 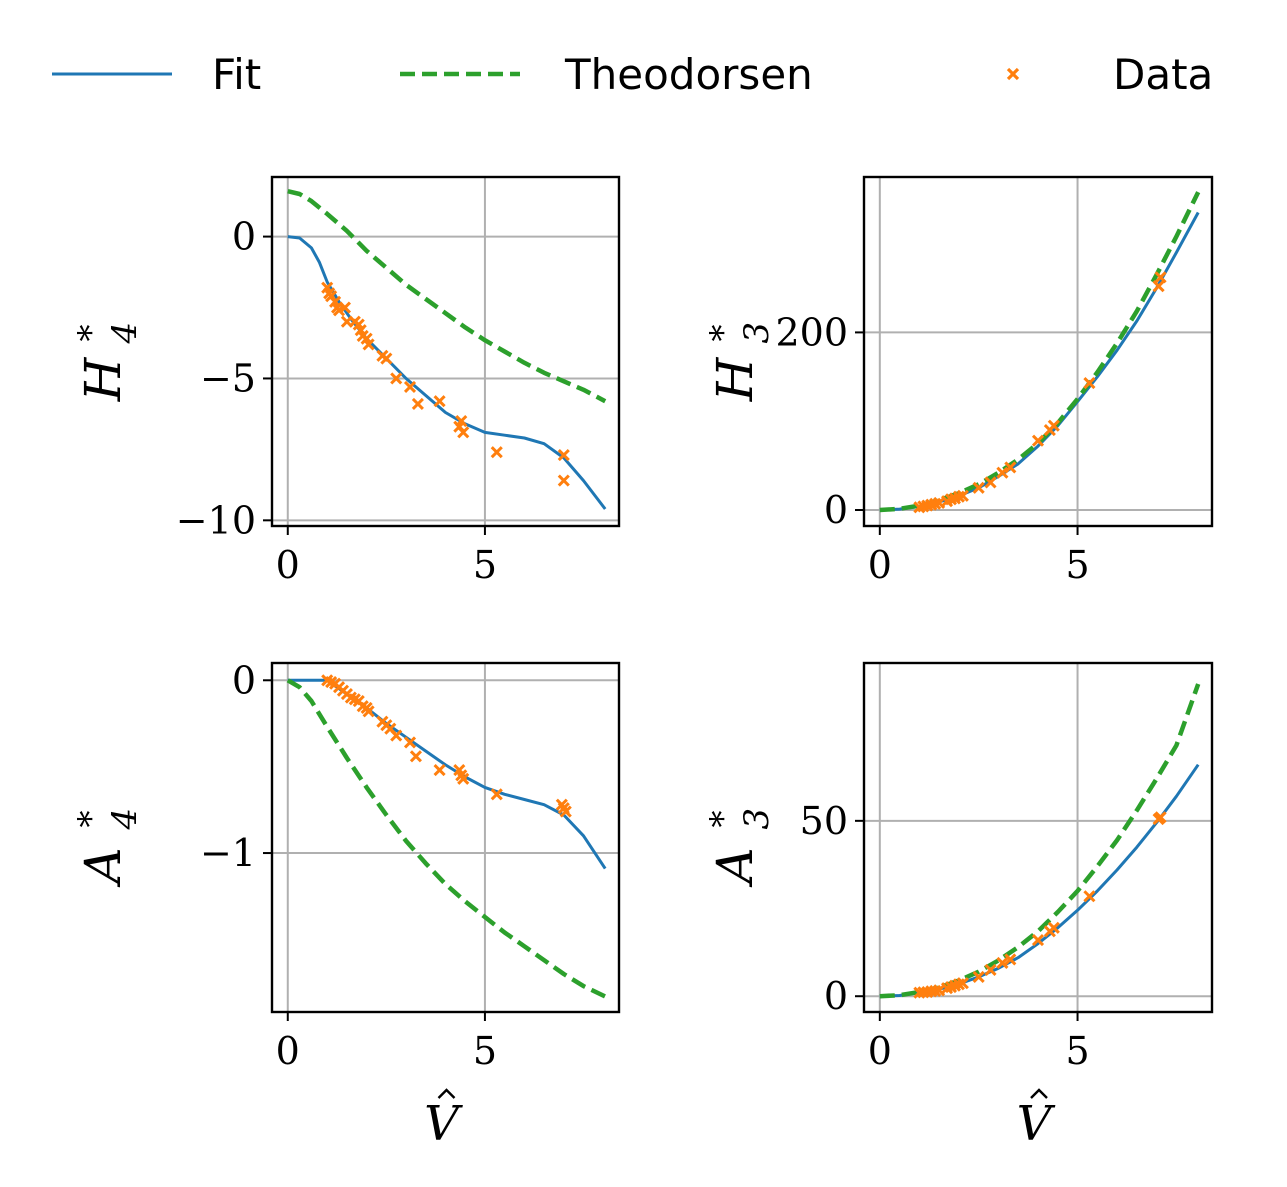 I want to click on y-axis-label: A *3, so click(x=740, y=848).